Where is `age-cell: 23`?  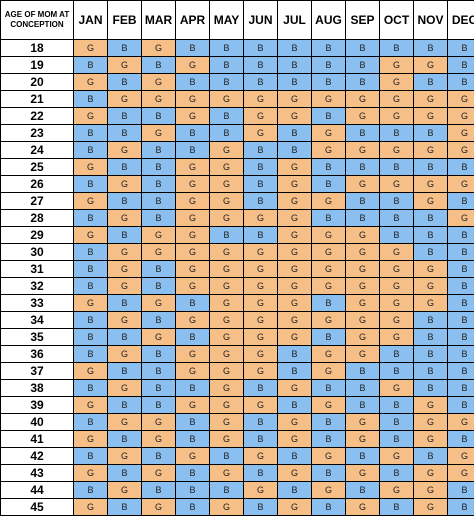
age-cell: 23 is located at coordinates (37, 133).